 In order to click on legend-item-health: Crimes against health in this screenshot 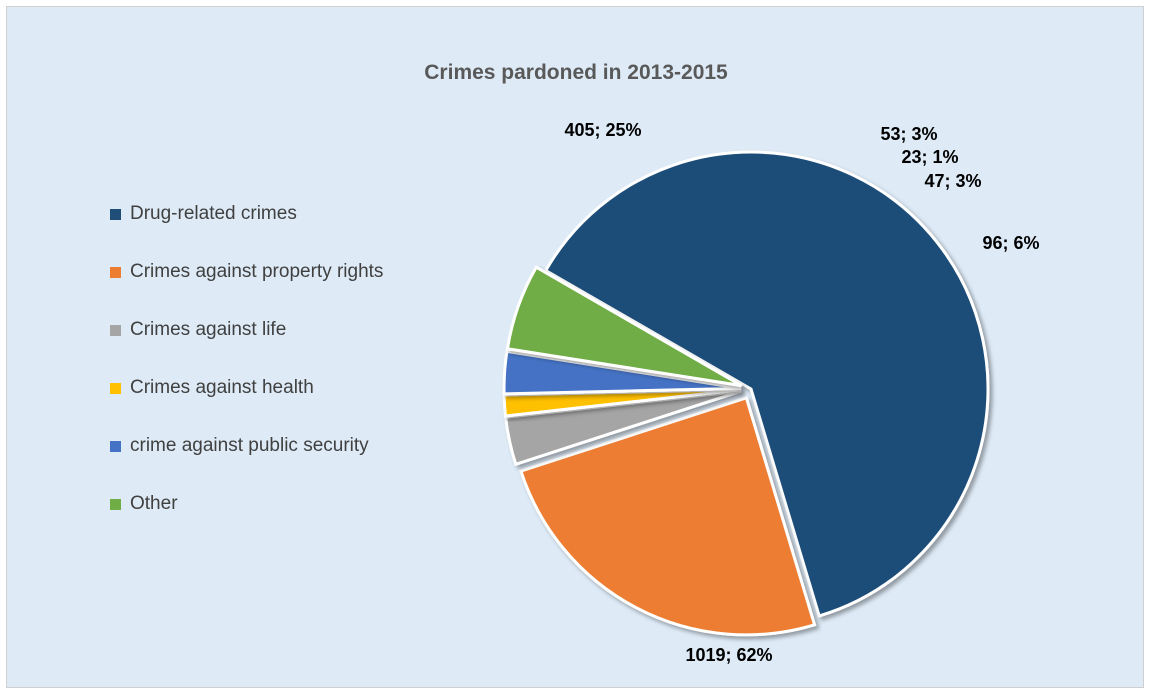, I will do `click(290, 406)`.